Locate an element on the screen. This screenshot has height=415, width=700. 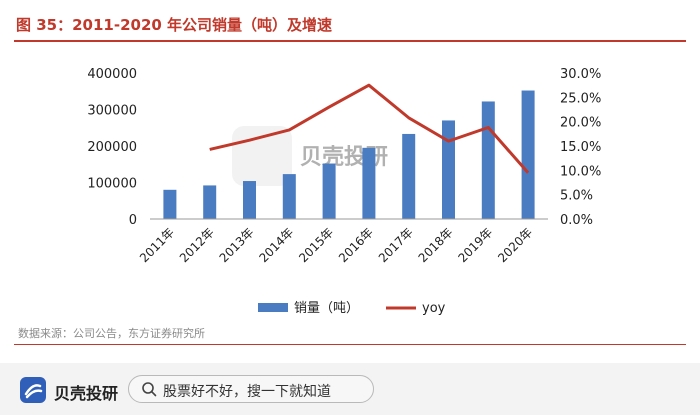
yoy-line is located at coordinates (369, 128).